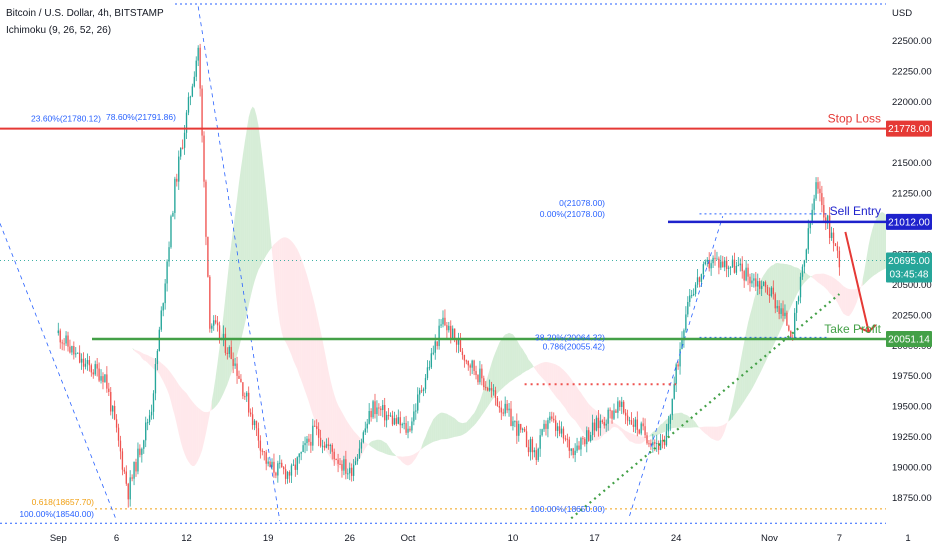 The image size is (932, 550). I want to click on stop-loss-annotation: Stop Loss, so click(854, 119).